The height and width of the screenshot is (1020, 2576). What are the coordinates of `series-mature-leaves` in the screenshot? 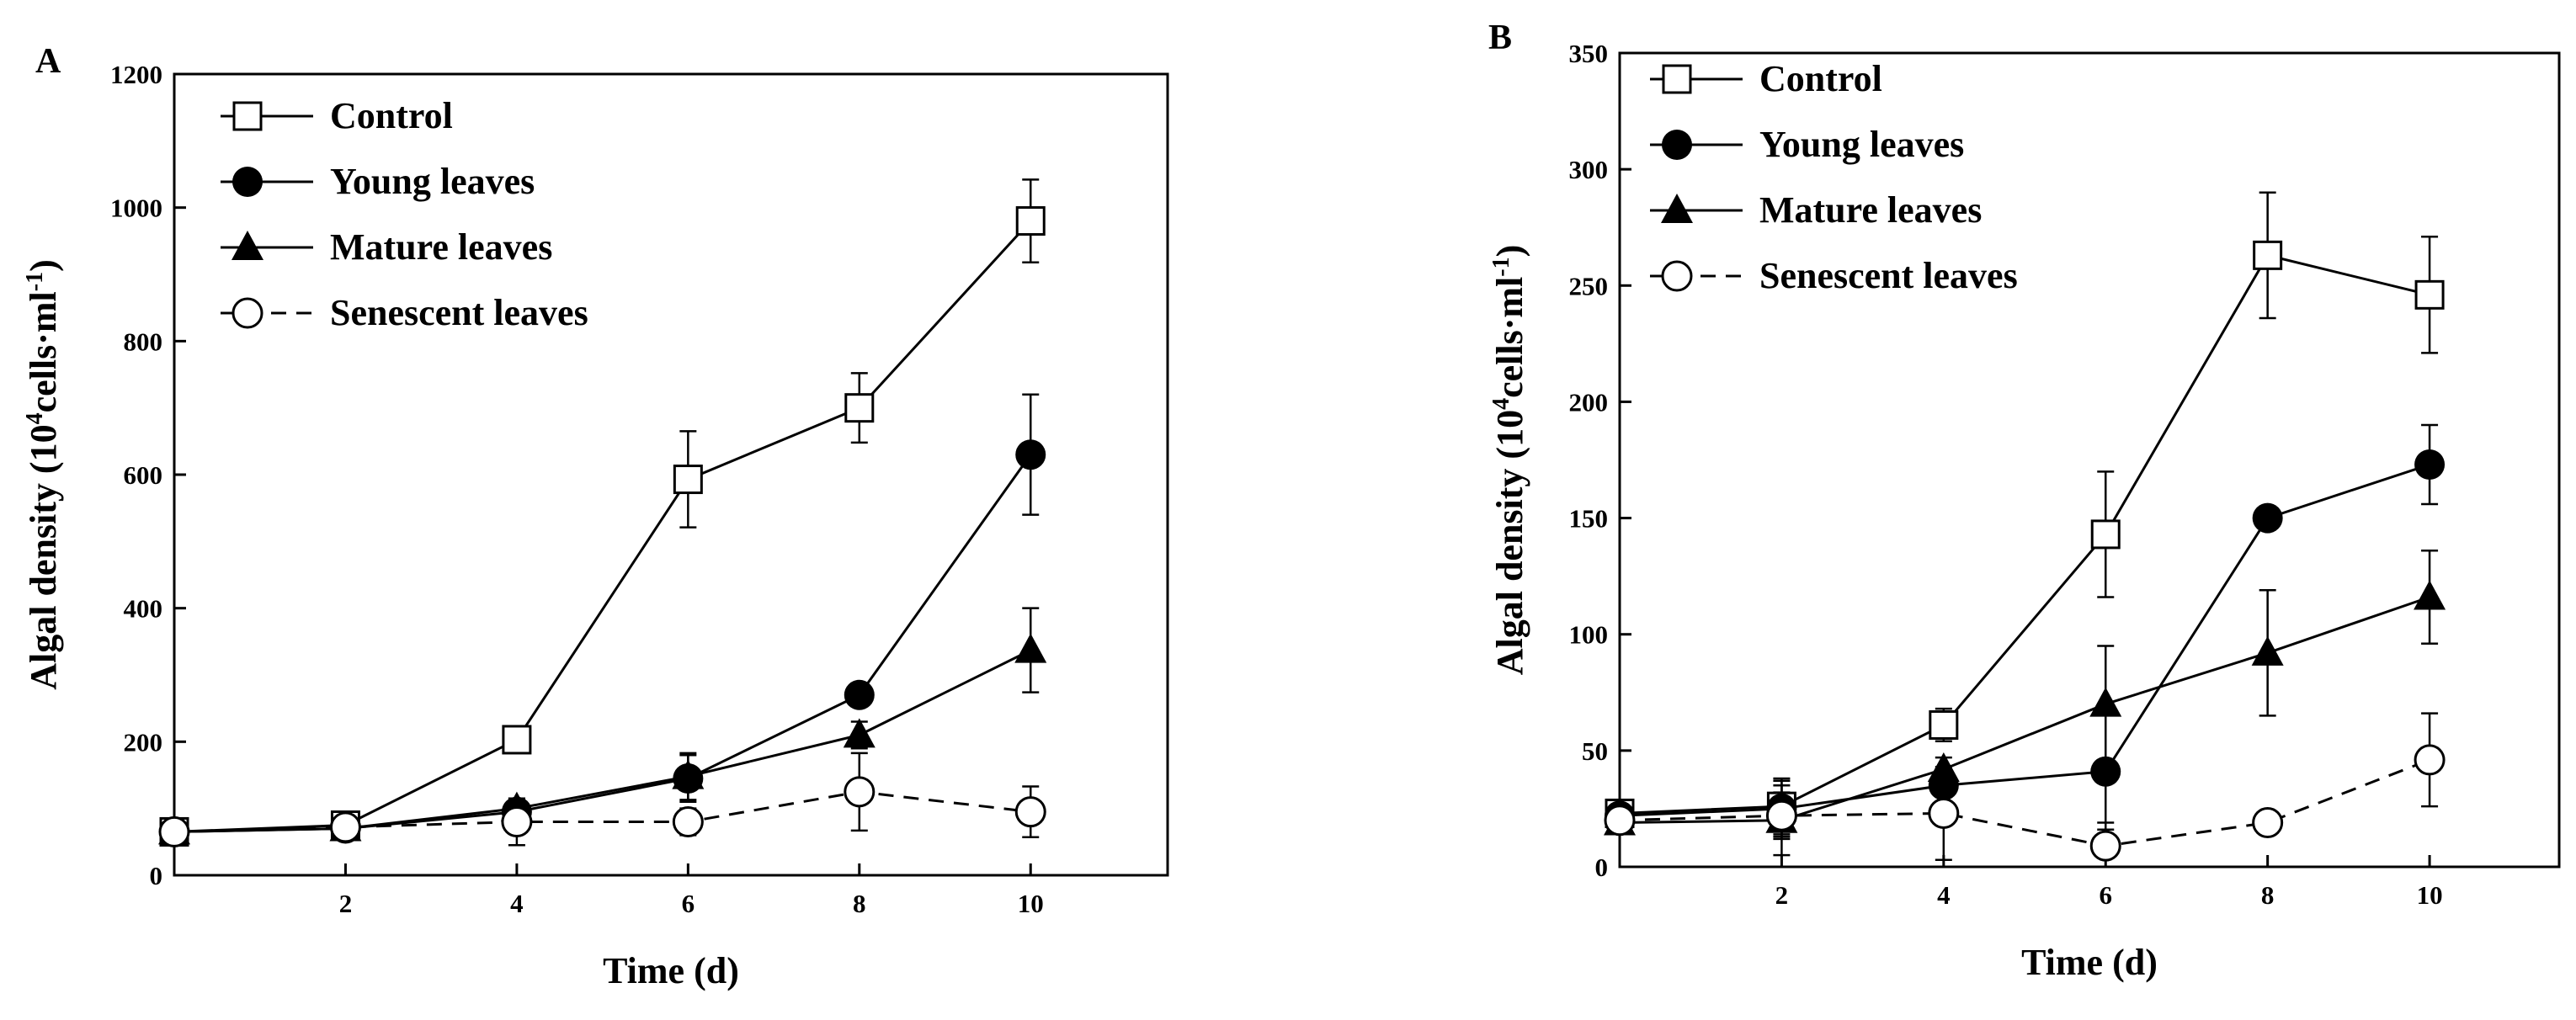 It's located at (602, 726).